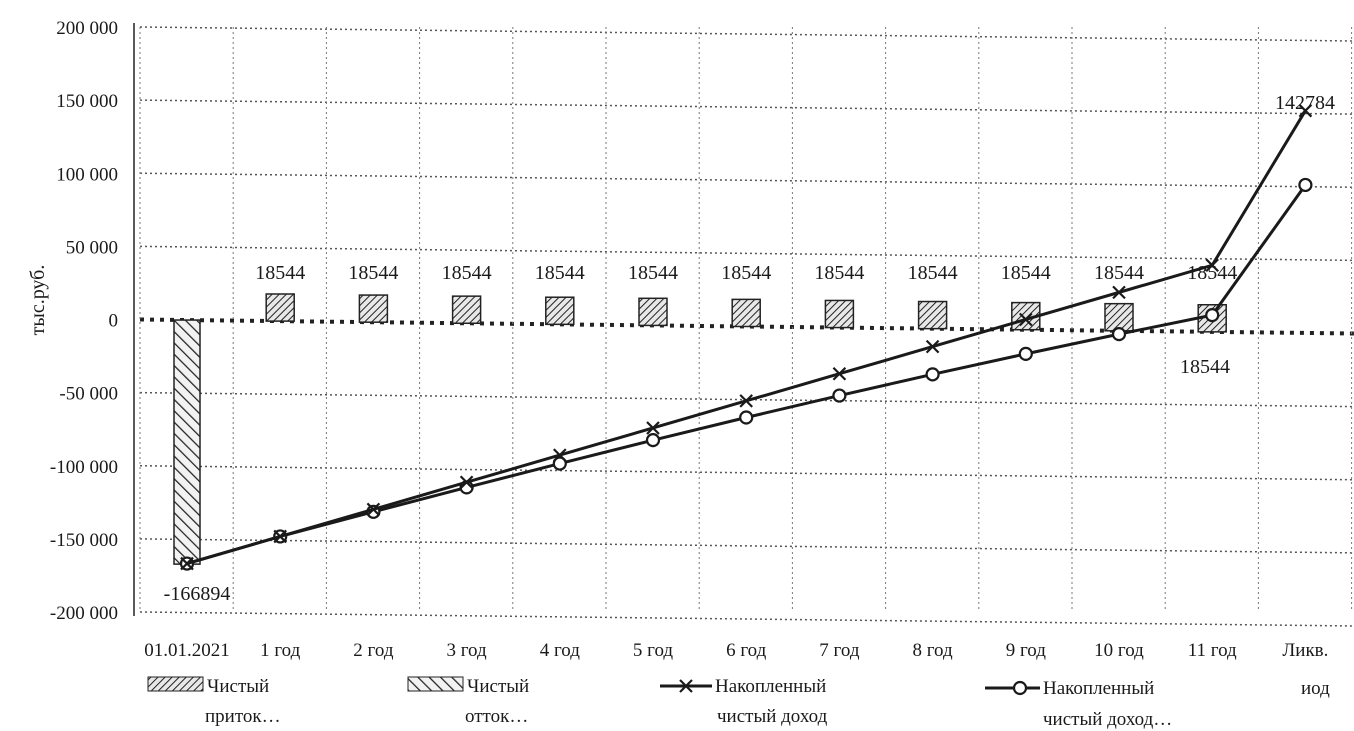  I want to click on legend-label-cumulative-net-2: чистый доход, so click(772, 716).